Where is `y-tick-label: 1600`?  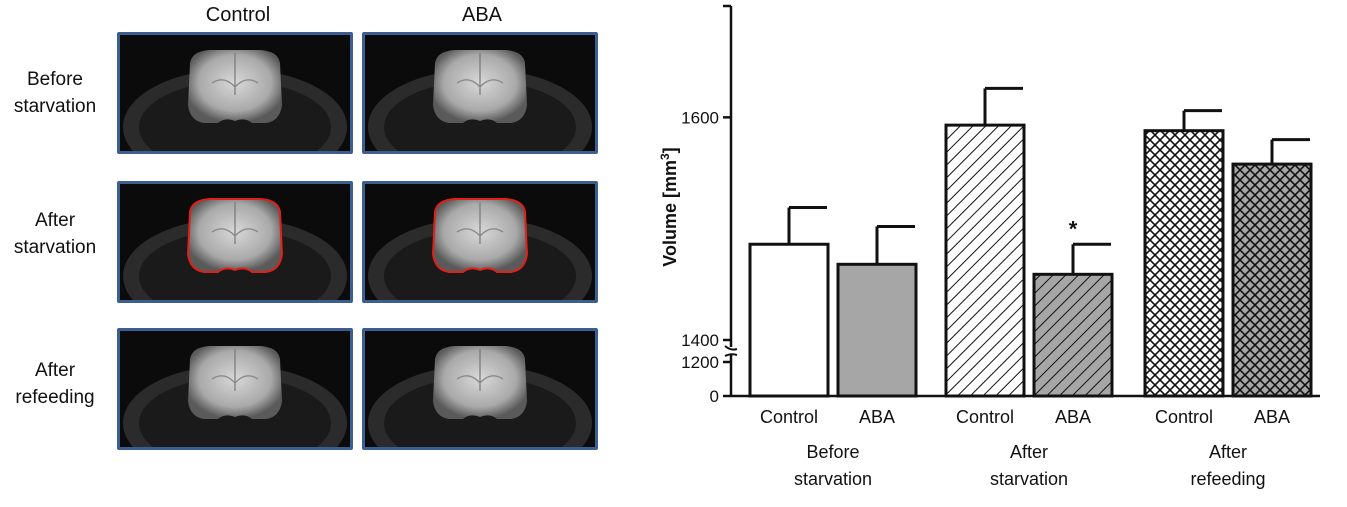
y-tick-label: 1600 is located at coordinates (700, 117).